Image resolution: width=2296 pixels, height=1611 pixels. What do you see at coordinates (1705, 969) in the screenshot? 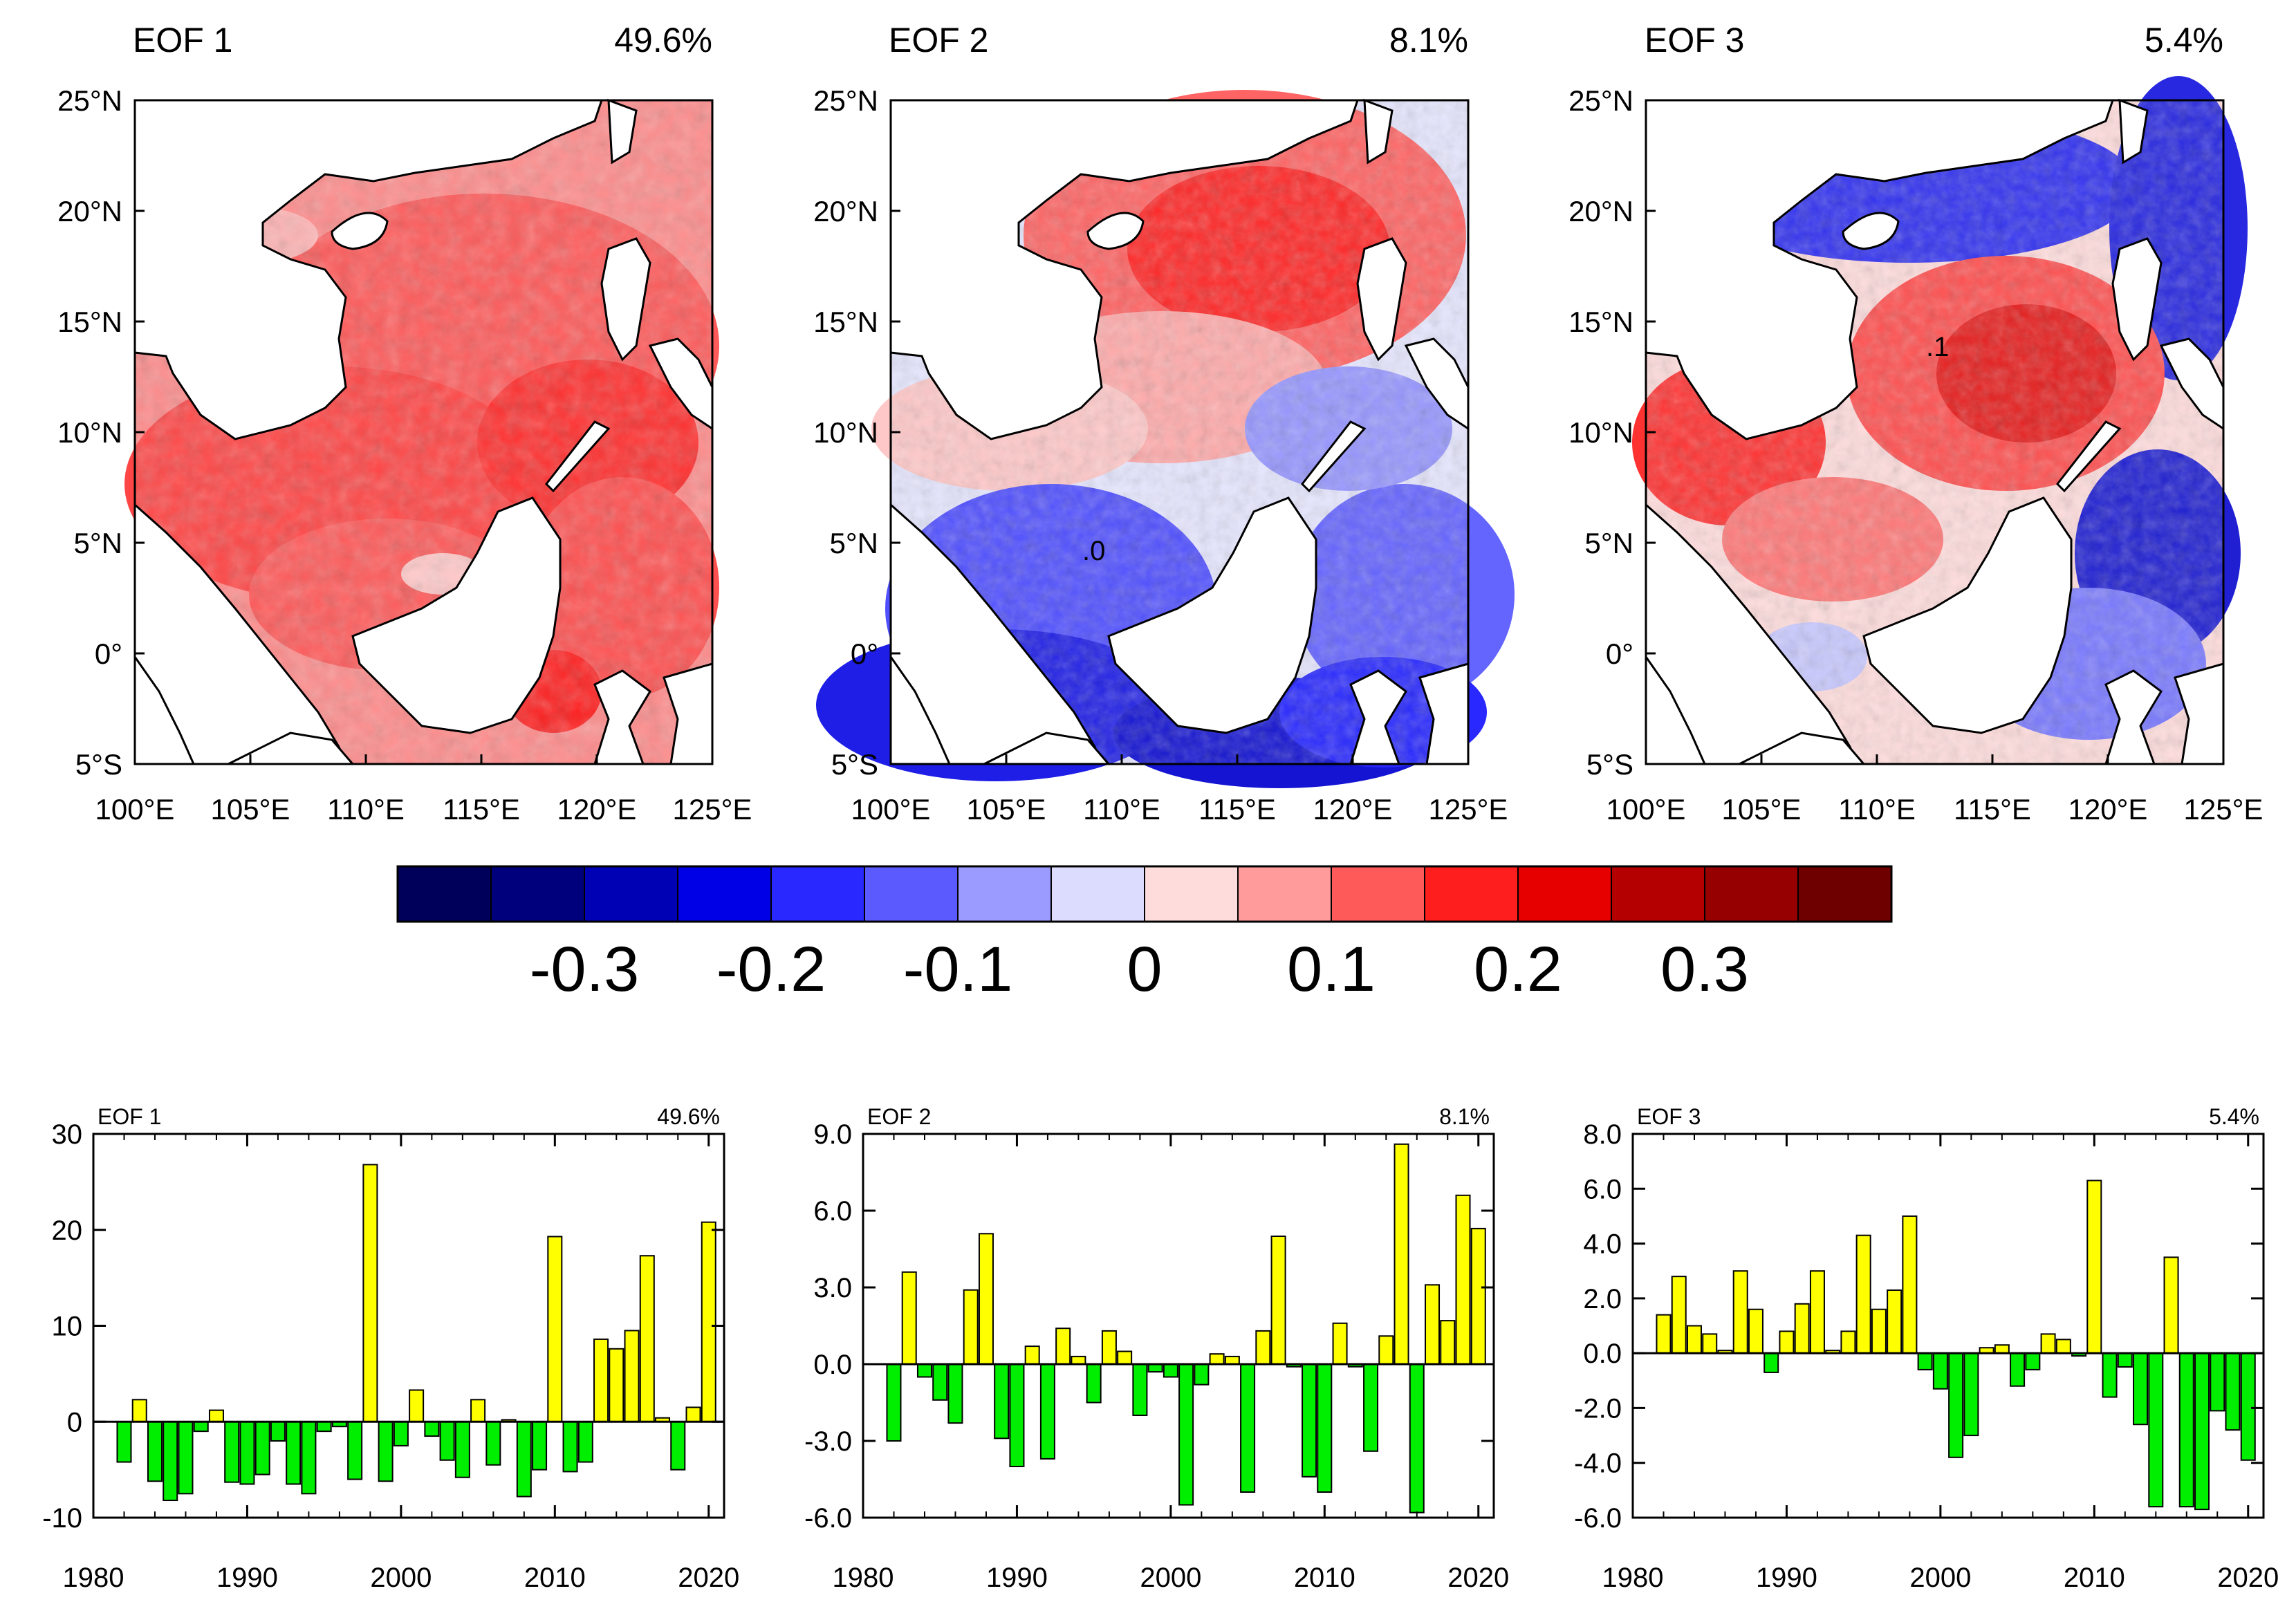
I see `colorbar-label: 0.3` at bounding box center [1705, 969].